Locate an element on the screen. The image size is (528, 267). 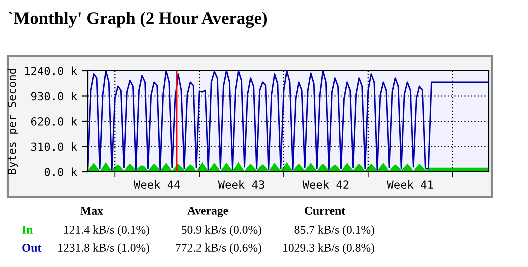
y-axis-title: Bytes per Second is located at coordinates (13, 121).